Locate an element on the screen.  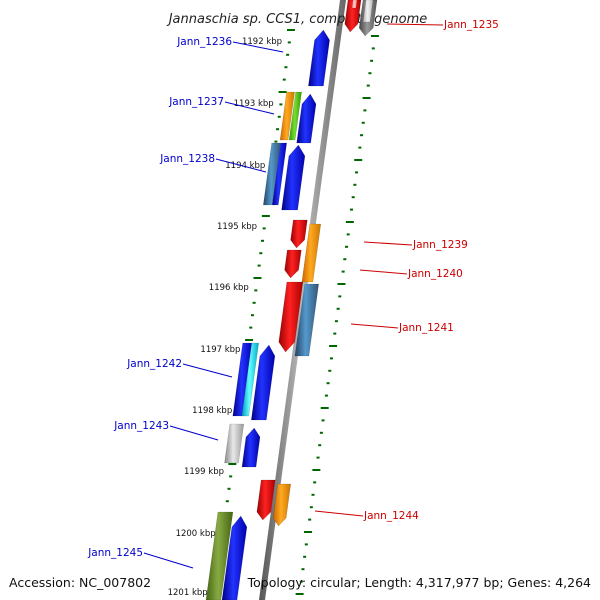
genome-backbone is located at coordinates (302, 300).